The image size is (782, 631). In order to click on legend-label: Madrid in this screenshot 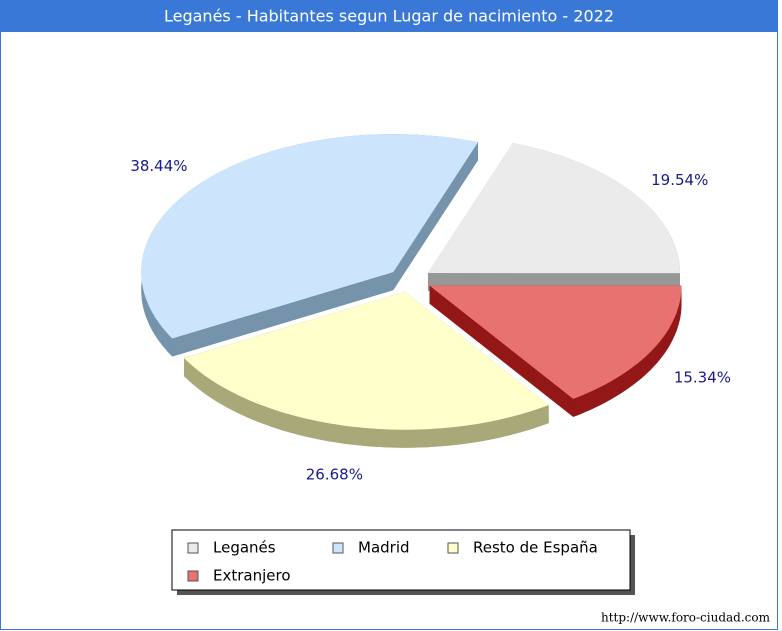, I will do `click(384, 548)`.